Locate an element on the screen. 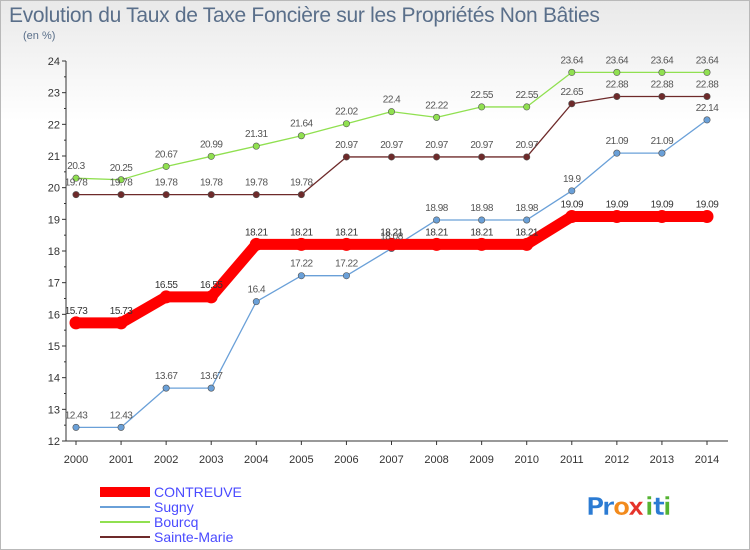 The height and width of the screenshot is (550, 750). y-tick-label: 18 is located at coordinates (54, 252).